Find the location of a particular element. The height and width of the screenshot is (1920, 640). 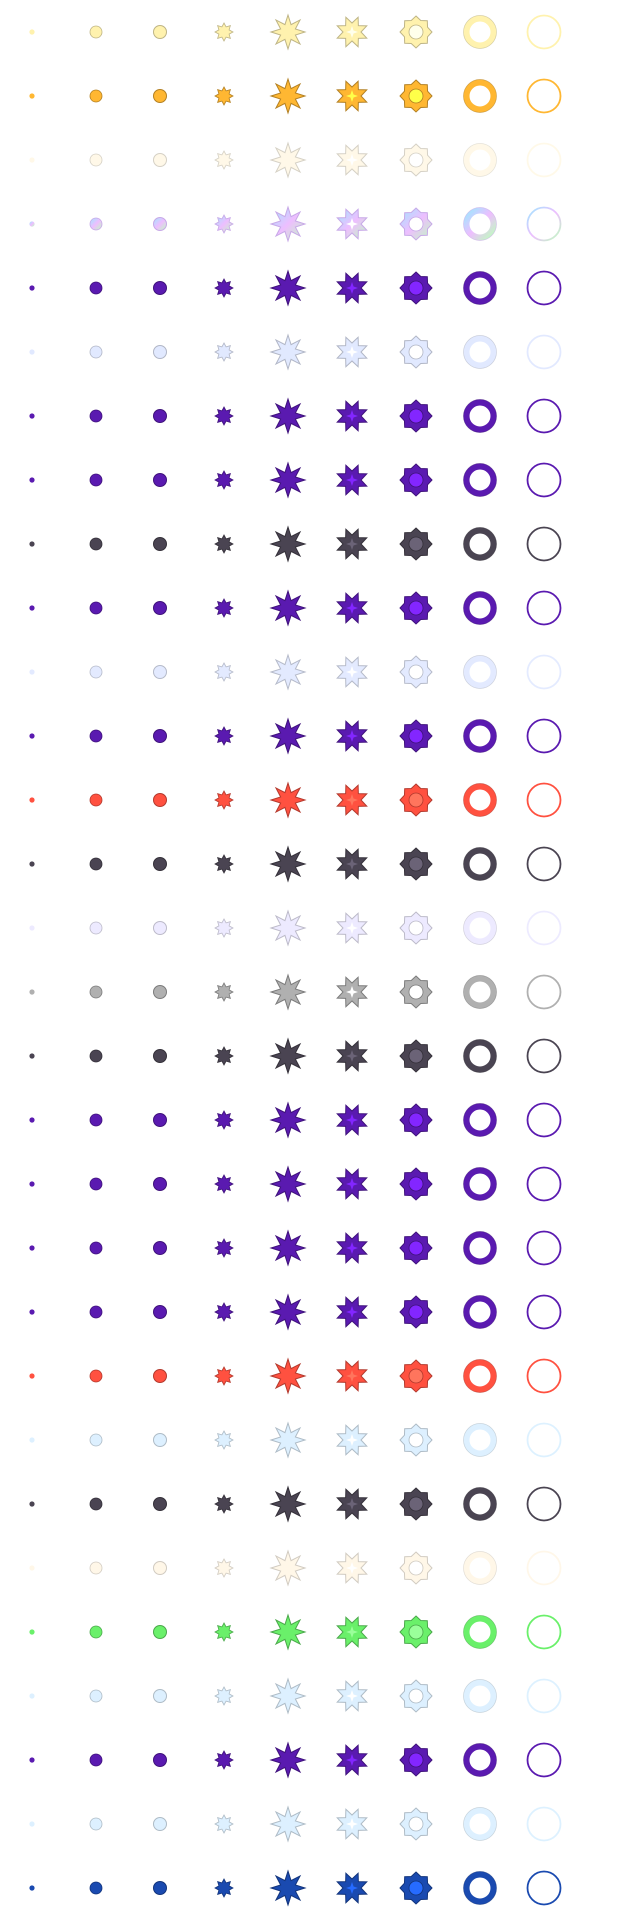

sparkle-row-red is located at coordinates (295, 1376).